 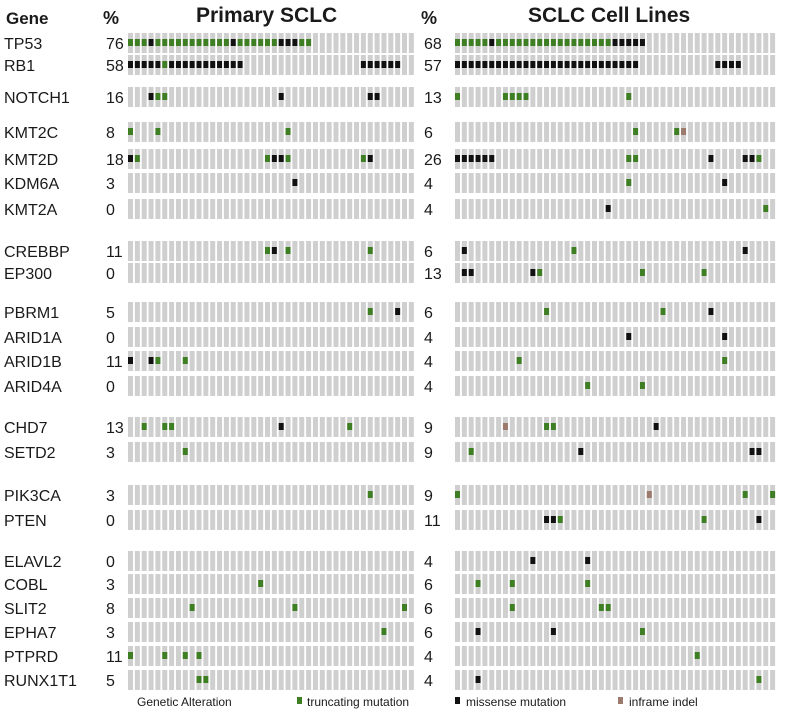 I want to click on pct-left: 3, so click(x=110, y=585).